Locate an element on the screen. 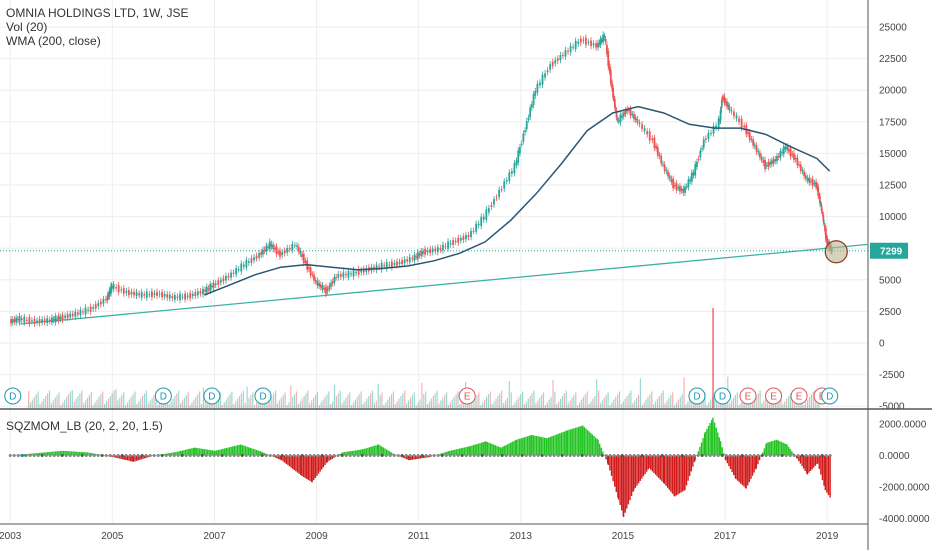 This screenshot has height=555, width=932. y-tick-label: 10000 is located at coordinates (893, 217).